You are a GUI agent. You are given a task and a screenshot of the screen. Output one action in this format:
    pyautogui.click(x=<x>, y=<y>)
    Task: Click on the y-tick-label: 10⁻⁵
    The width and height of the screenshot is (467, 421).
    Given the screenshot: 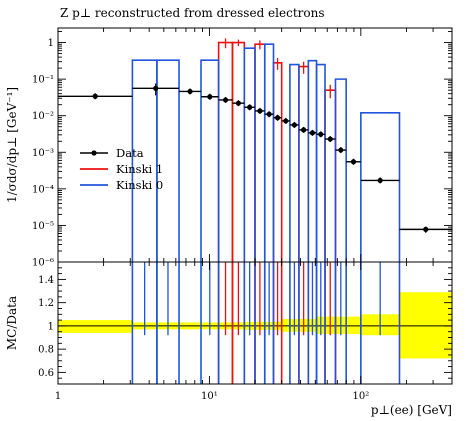 What is the action you would take?
    pyautogui.click(x=43, y=226)
    